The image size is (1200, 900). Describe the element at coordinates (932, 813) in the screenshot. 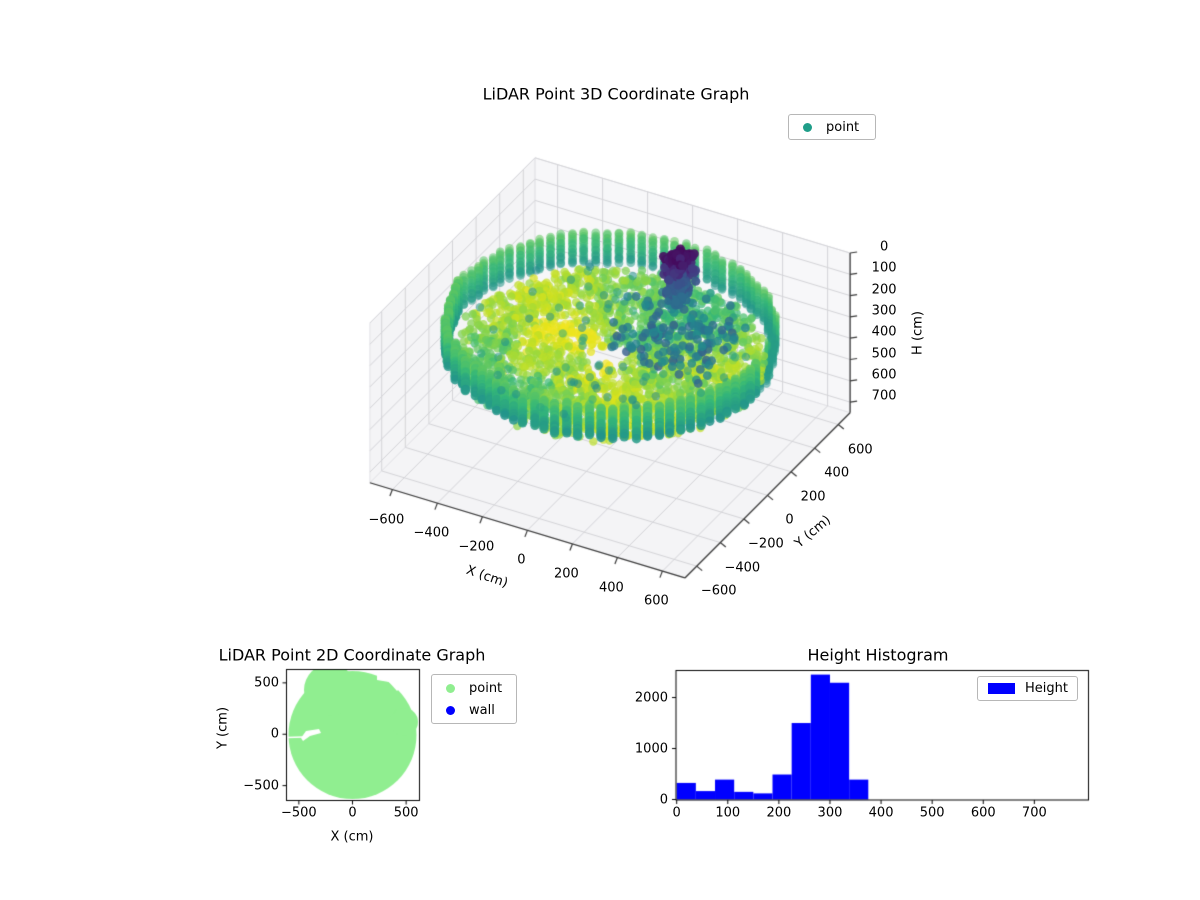

I see `hist-xtick: 500` at that location.